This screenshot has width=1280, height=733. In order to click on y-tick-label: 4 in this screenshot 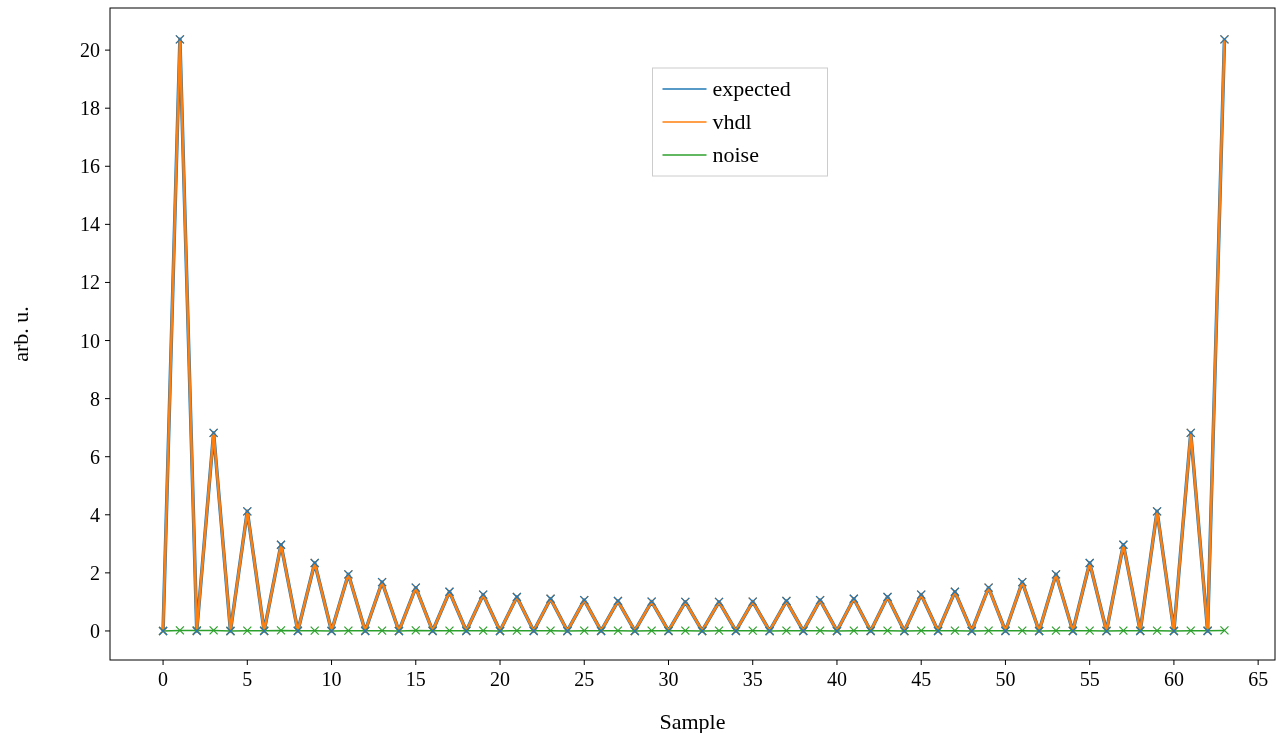, I will do `click(95, 514)`.